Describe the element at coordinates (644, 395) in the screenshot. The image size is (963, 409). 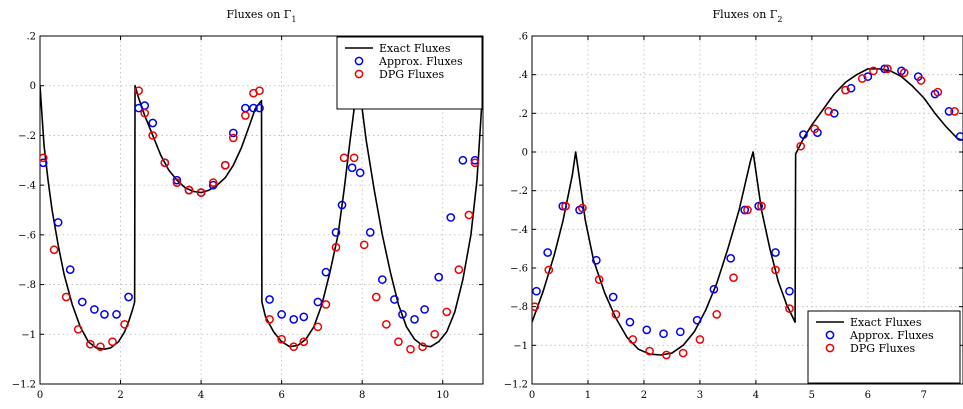
I see `x-tick-label: 2` at that location.